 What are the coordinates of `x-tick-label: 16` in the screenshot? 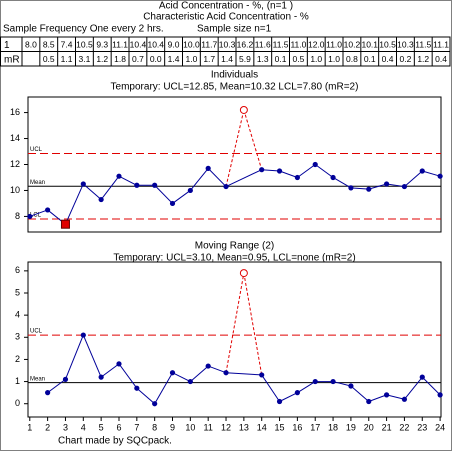 It's located at (297, 427).